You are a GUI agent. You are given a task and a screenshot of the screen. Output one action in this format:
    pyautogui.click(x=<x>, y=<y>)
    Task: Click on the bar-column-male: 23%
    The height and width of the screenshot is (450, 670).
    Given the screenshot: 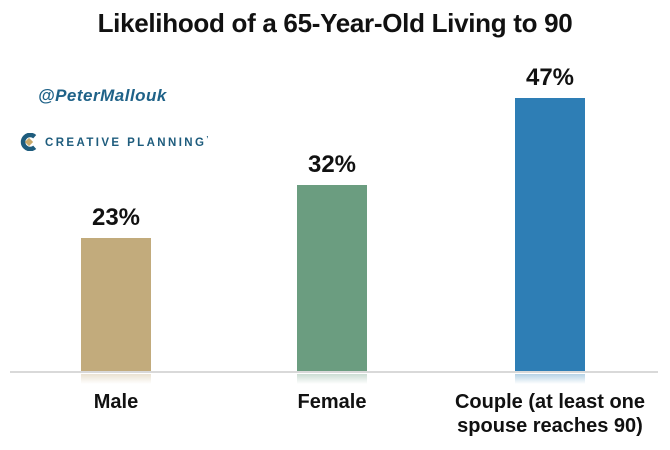 What is the action you would take?
    pyautogui.click(x=116, y=287)
    